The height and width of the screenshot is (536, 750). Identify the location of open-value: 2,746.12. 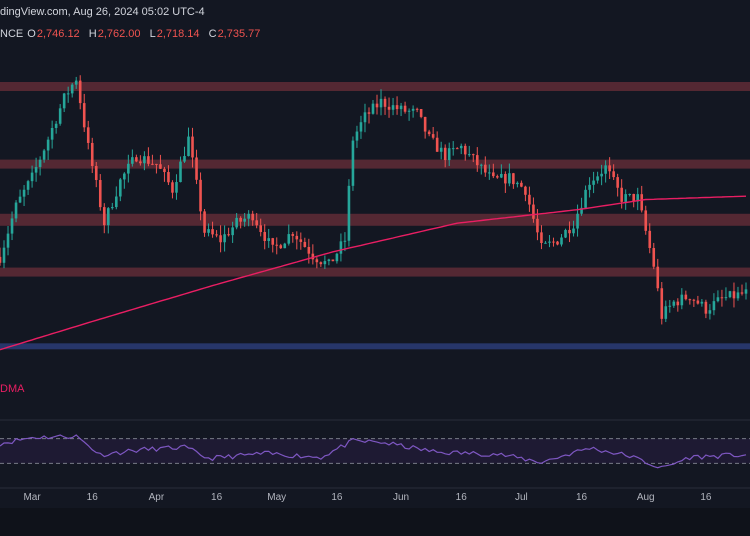
(58, 34).